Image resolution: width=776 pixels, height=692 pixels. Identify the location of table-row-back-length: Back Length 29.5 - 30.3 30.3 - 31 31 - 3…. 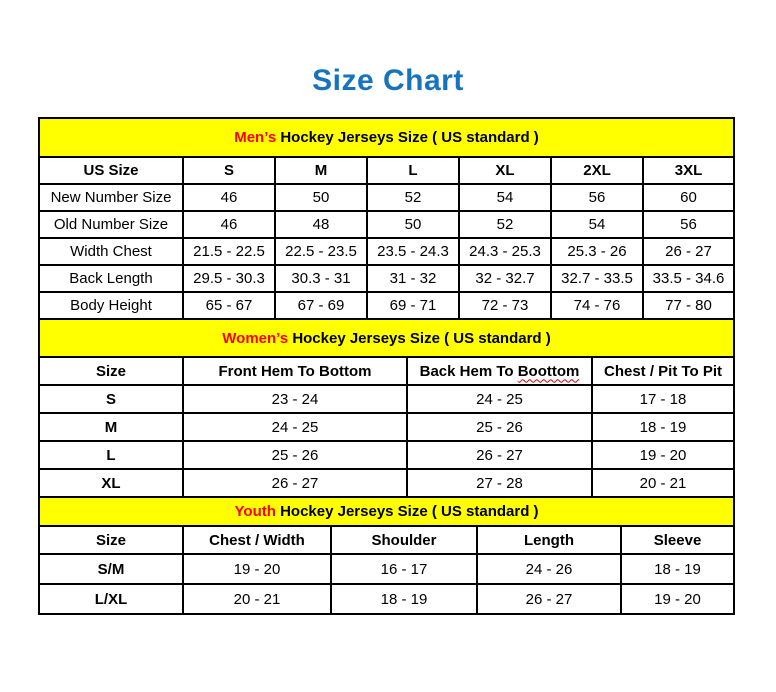
(386, 278).